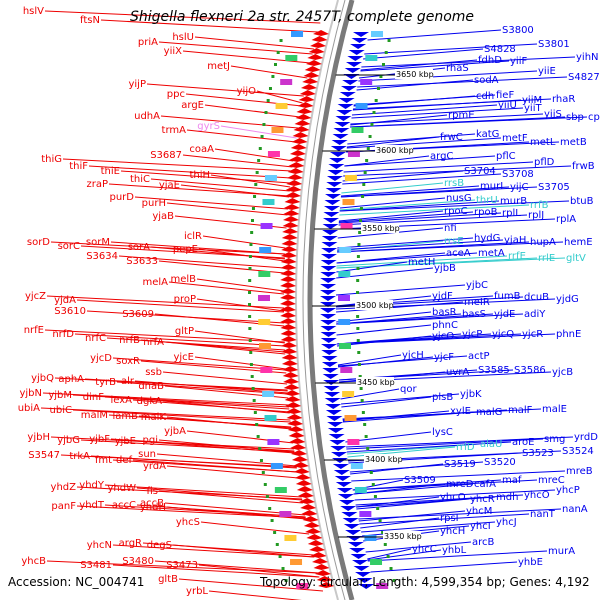  What do you see at coordinates (246, 91) in the screenshot?
I see `gene-label: yijO` at bounding box center [246, 91].